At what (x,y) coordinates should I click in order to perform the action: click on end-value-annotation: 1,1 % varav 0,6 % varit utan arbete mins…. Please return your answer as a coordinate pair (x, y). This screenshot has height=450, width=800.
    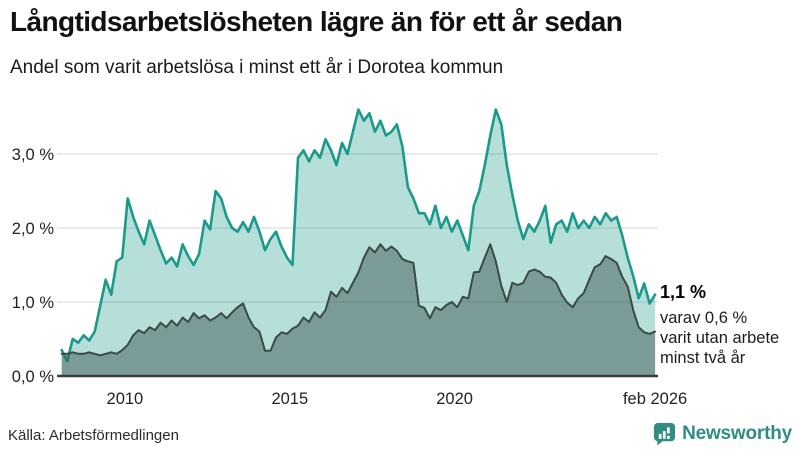
    Looking at the image, I should click on (730, 325).